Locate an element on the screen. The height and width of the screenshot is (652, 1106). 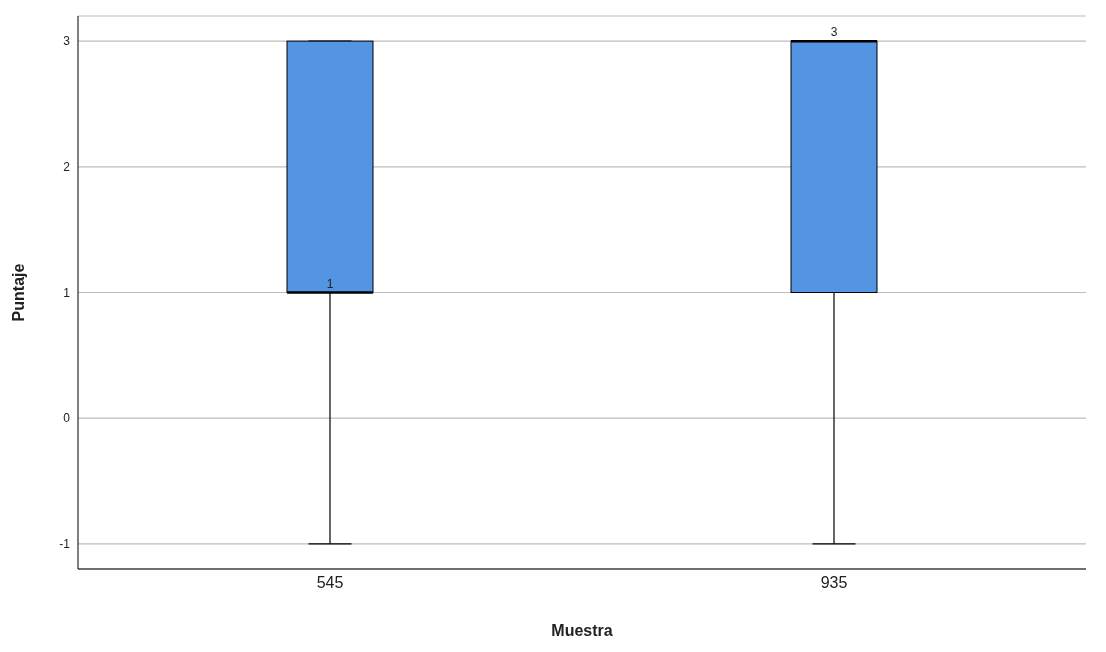
annotation: 1 is located at coordinates (330, 283).